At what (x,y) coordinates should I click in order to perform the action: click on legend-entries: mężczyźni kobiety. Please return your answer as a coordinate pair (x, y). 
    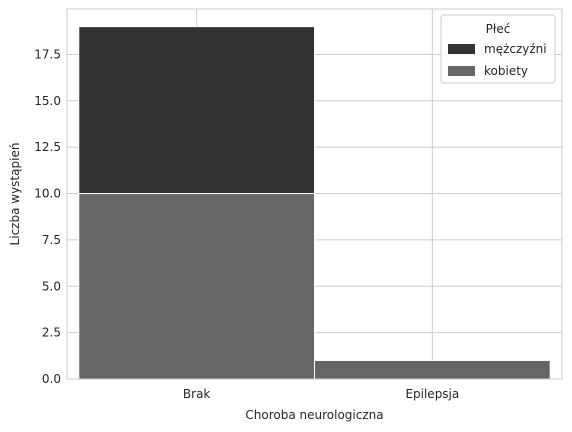
    Looking at the image, I should click on (497, 60).